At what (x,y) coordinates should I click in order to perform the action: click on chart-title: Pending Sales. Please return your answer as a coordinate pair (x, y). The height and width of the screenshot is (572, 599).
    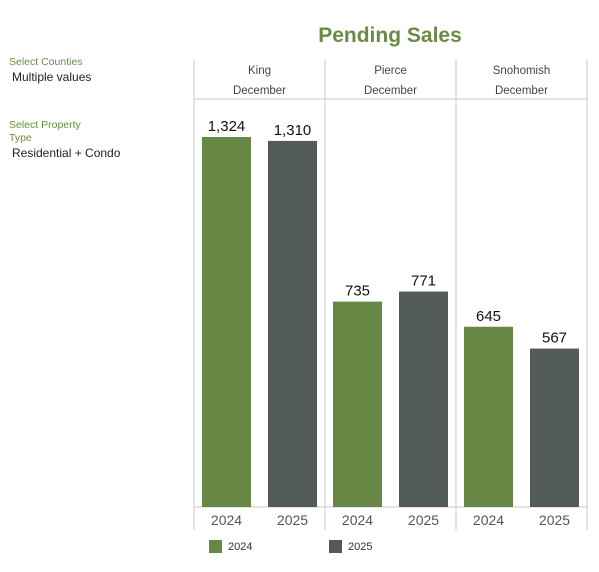
    Looking at the image, I should click on (390, 35).